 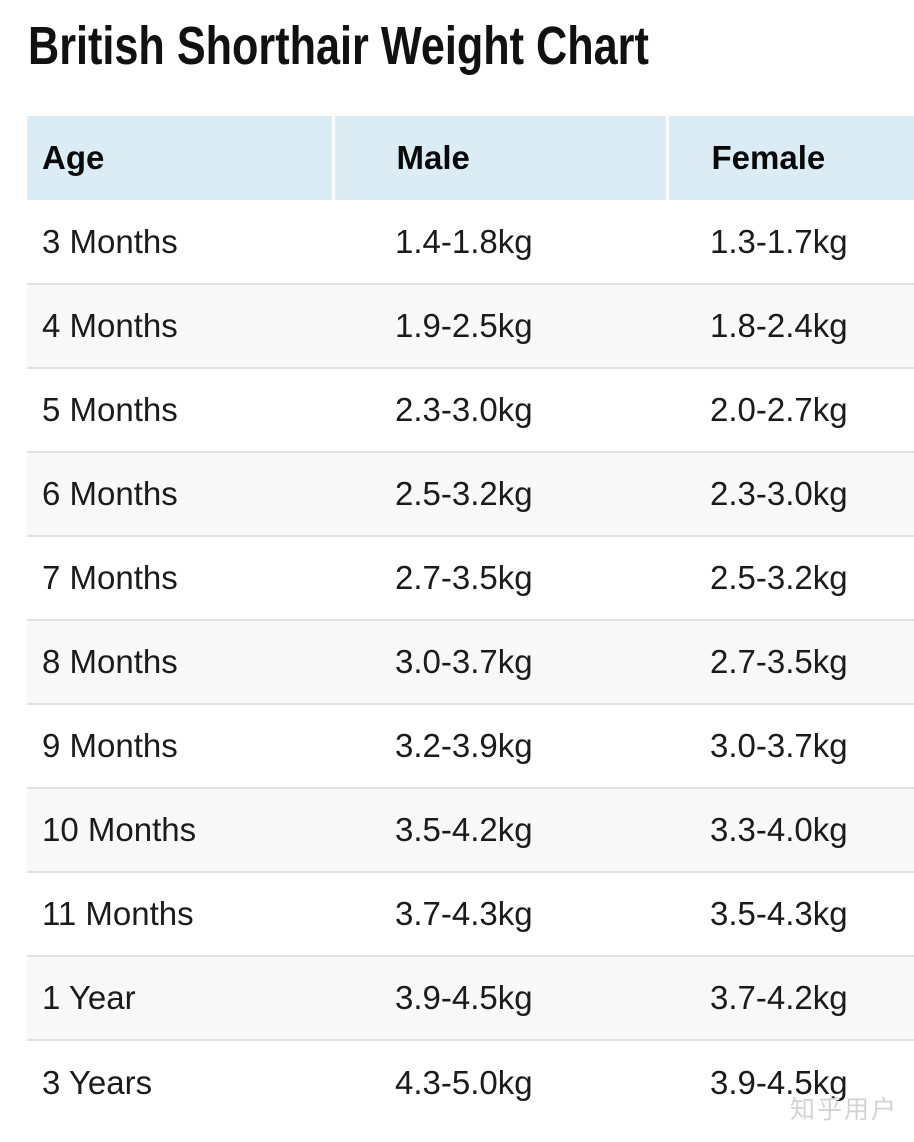 What do you see at coordinates (790, 1082) in the screenshot?
I see `female-cell: 3.9-4.5kg` at bounding box center [790, 1082].